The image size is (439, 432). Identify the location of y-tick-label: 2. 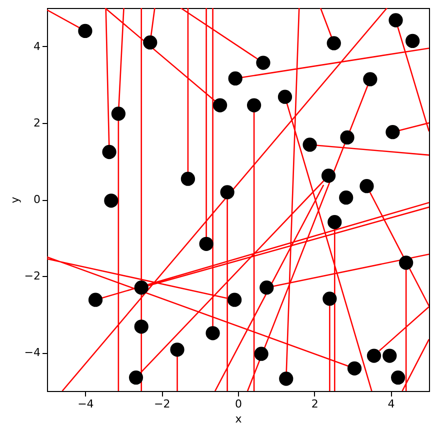
(37, 123).